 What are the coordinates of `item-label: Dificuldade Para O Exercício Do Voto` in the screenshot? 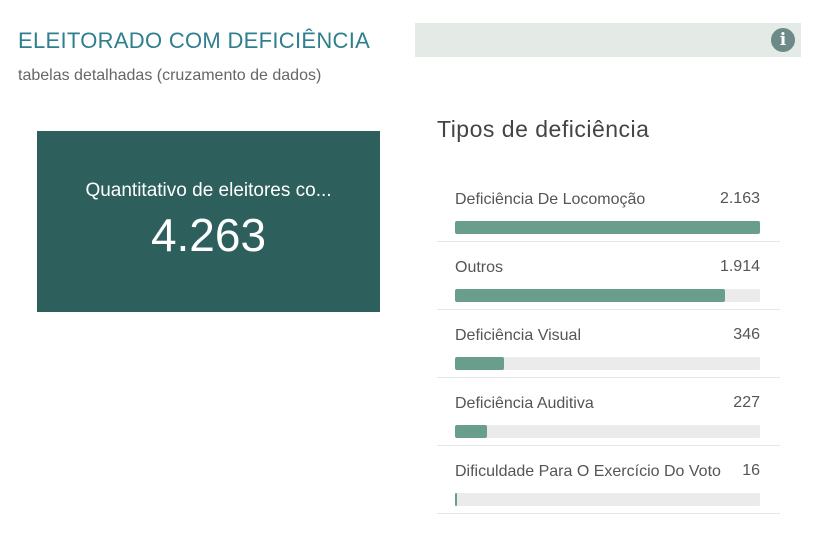 It's located at (588, 471).